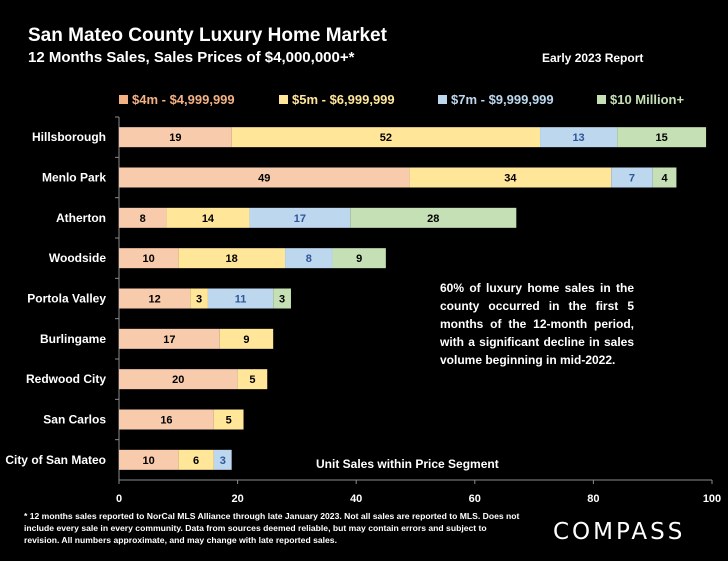 The height and width of the screenshot is (561, 728). Describe the element at coordinates (74, 178) in the screenshot. I see `category-label-menlo-park: Menlo Park` at that location.